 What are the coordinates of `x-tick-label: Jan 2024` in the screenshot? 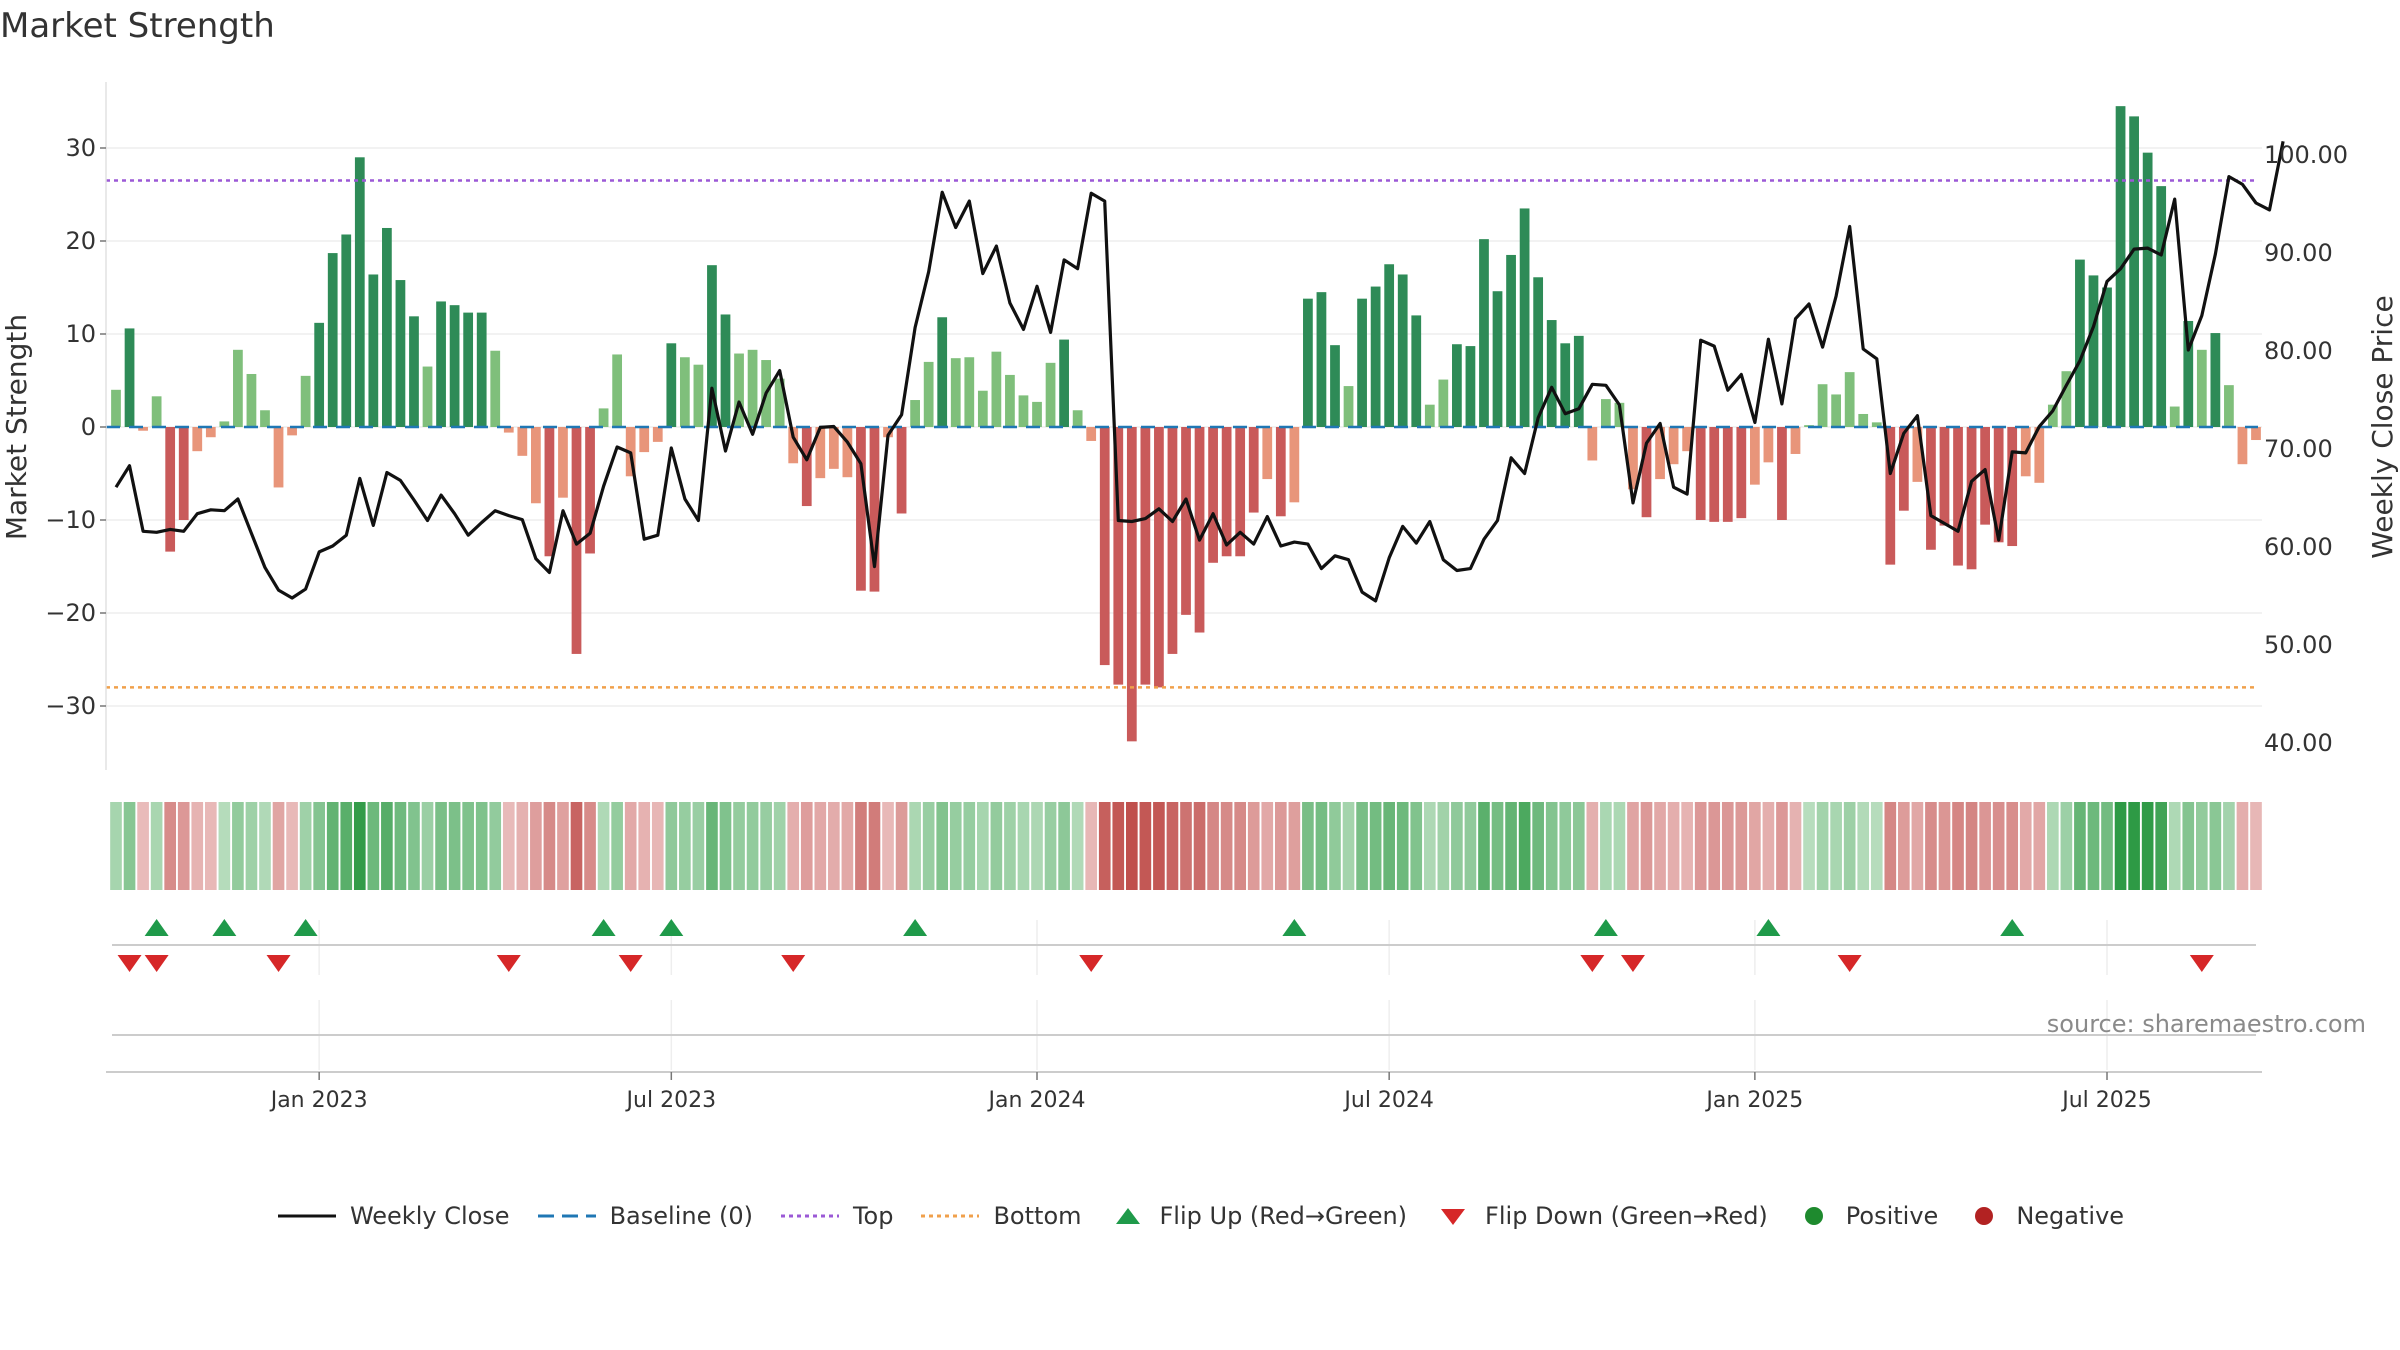 It's located at (1036, 1100).